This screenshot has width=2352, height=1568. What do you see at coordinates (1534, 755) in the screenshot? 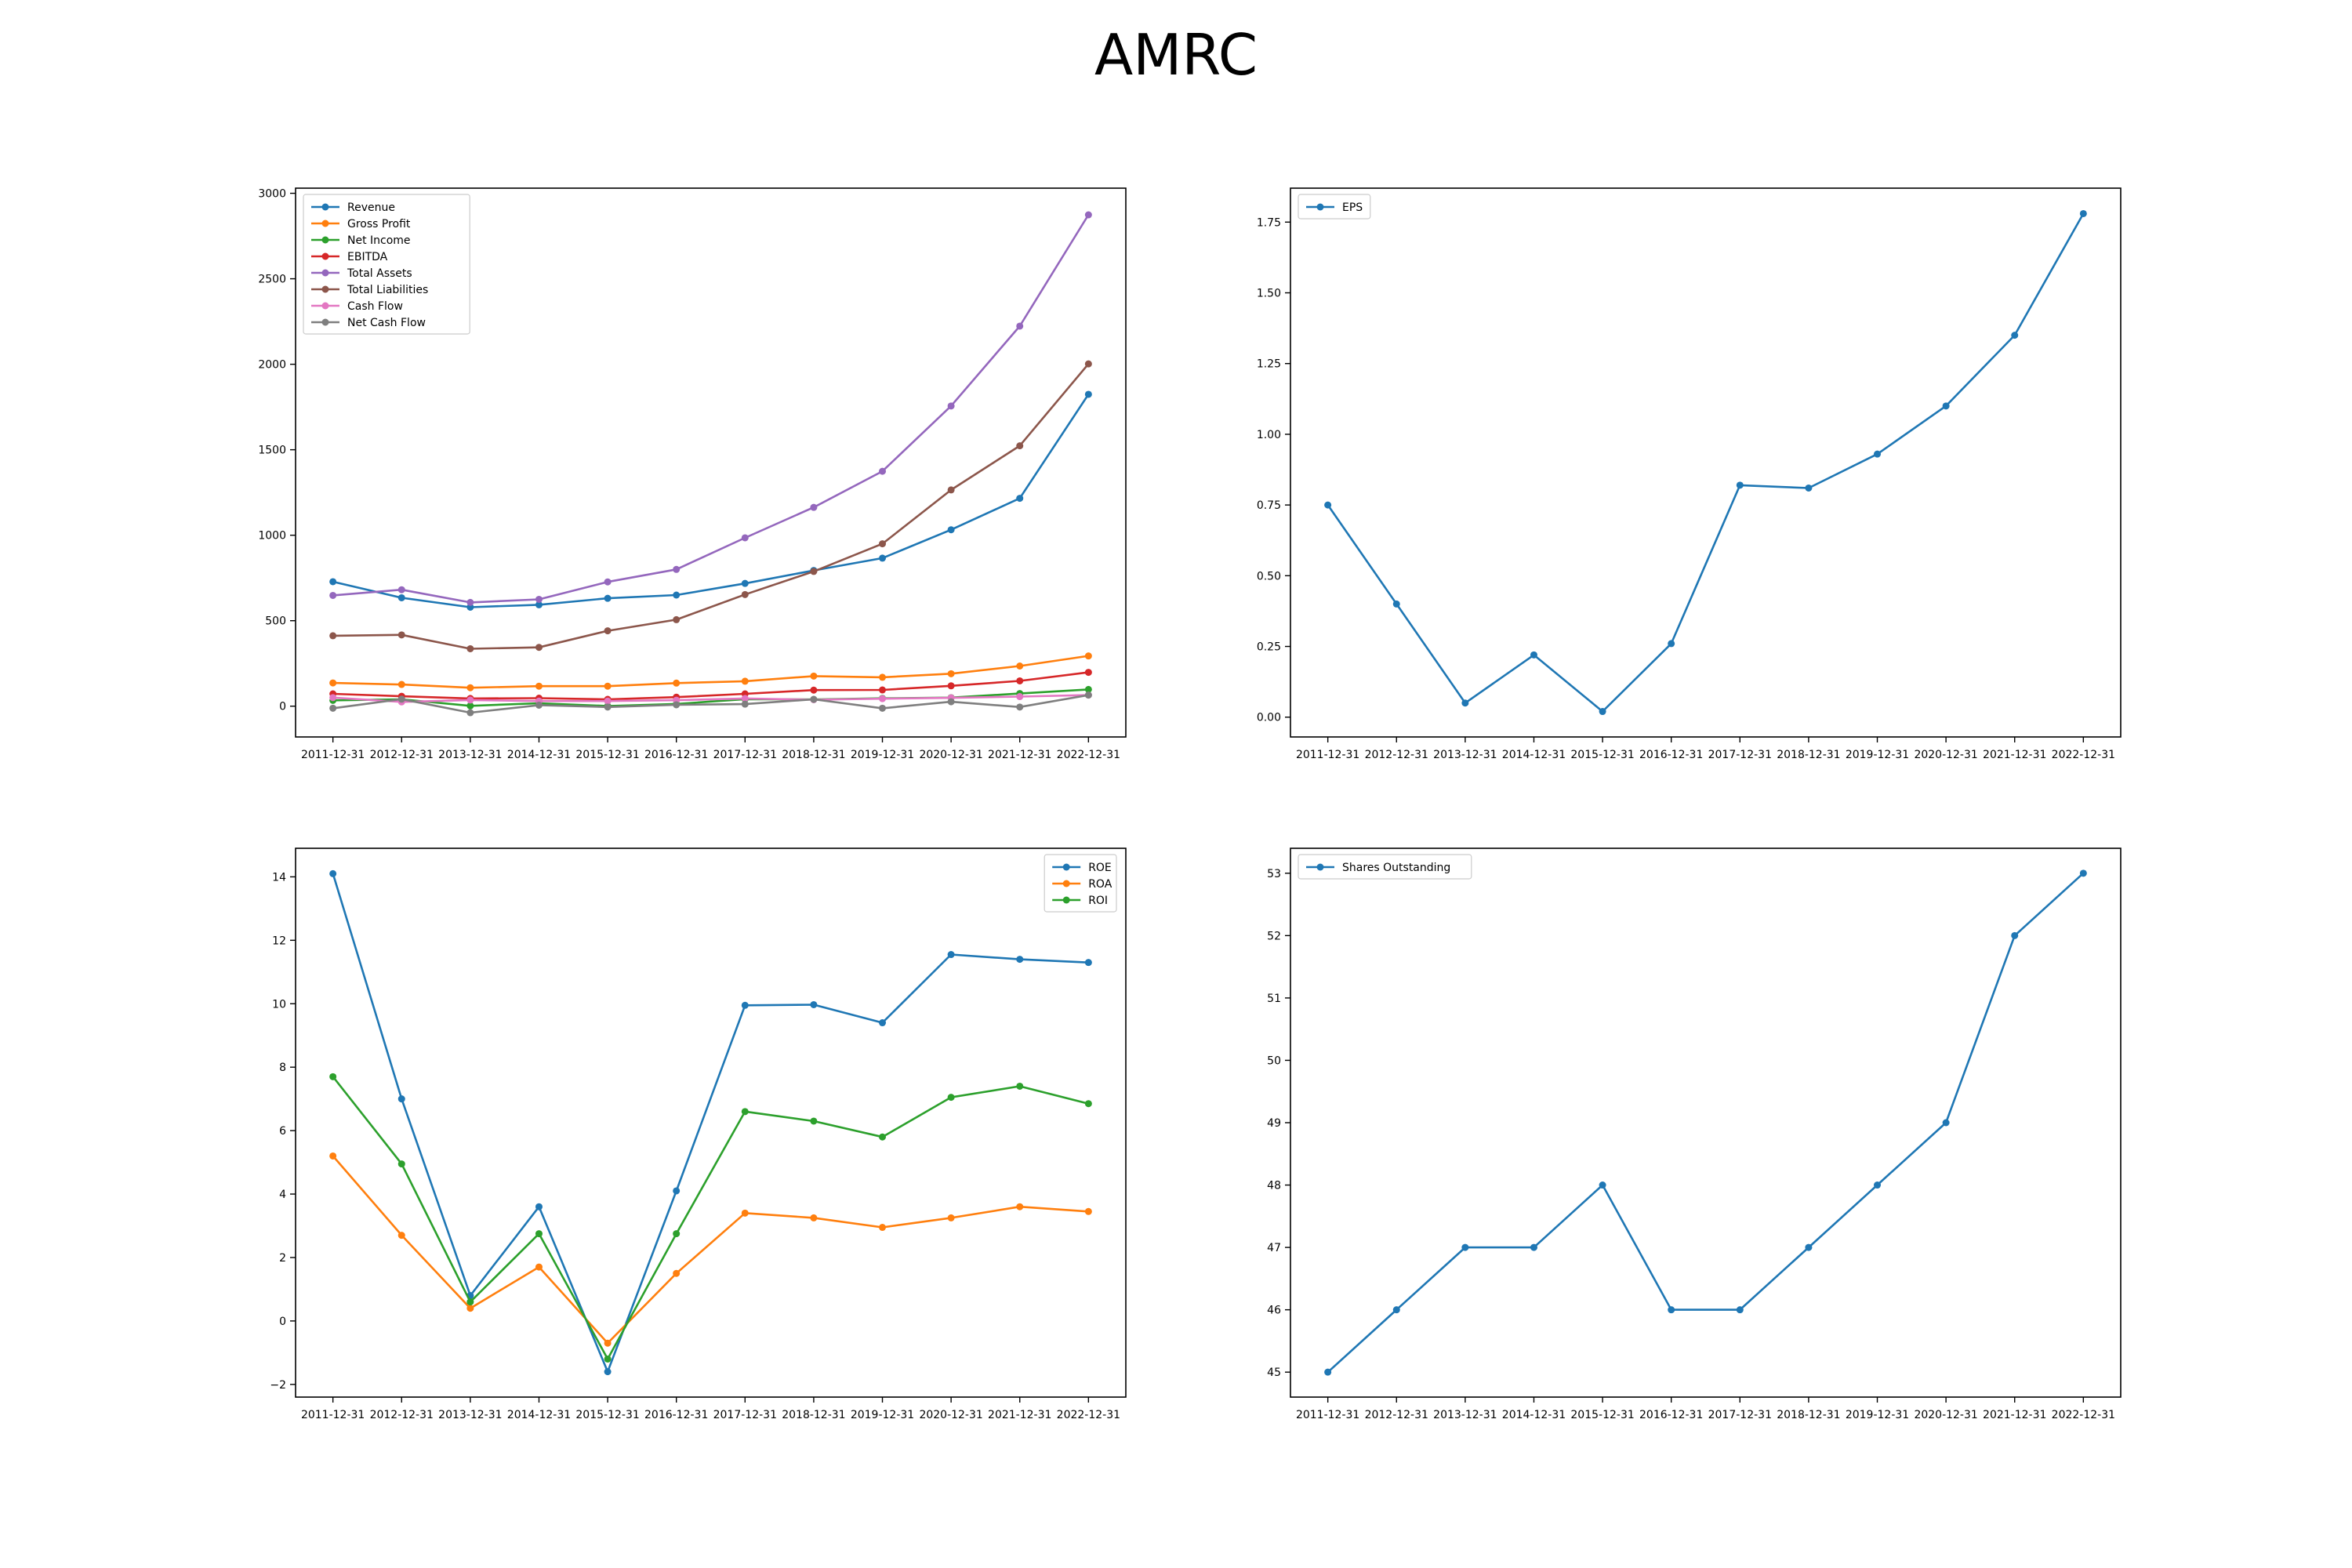
I see `x-tick-label: 2014-12-31` at bounding box center [1534, 755].